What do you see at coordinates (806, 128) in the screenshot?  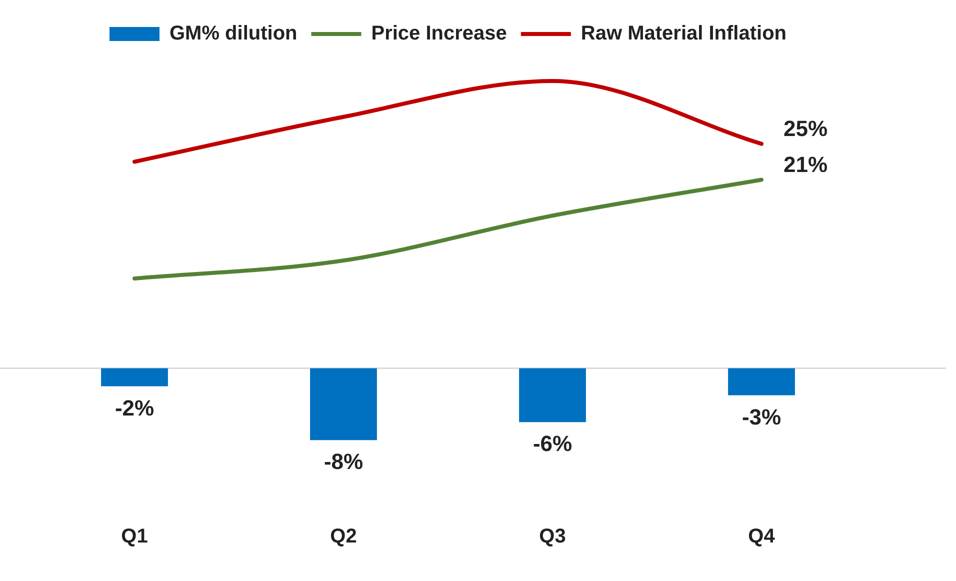 I see `data-label: 25%` at bounding box center [806, 128].